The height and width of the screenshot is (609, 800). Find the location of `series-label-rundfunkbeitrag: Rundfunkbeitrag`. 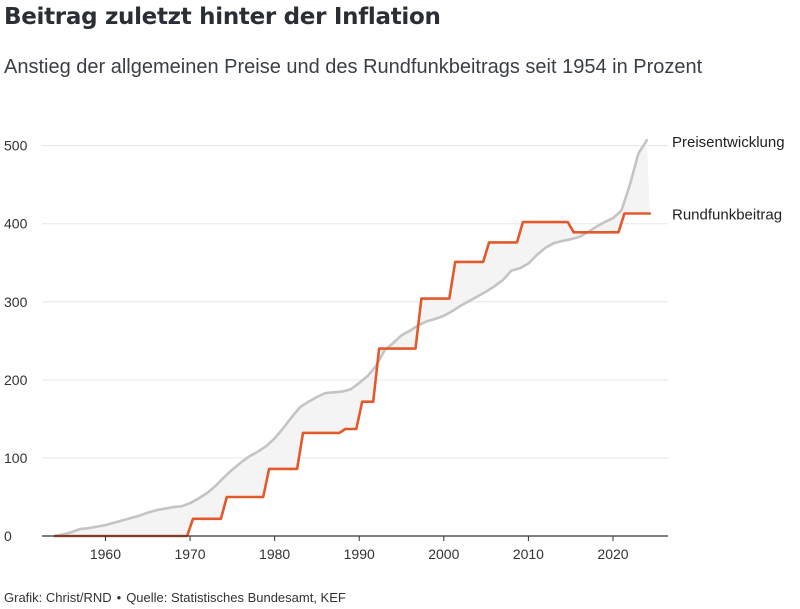

series-label-rundfunkbeitrag: Rundfunkbeitrag is located at coordinates (727, 215).